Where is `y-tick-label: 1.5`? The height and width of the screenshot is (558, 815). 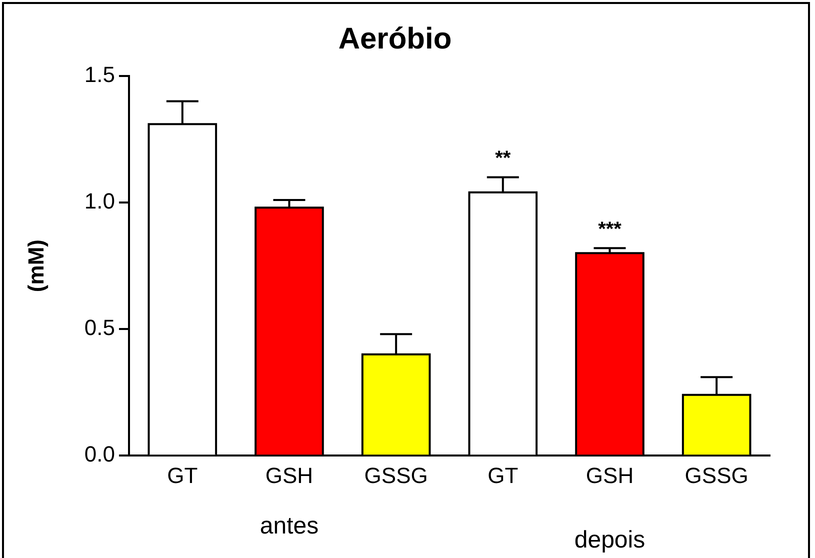 y-tick-label: 1.5 is located at coordinates (99, 75).